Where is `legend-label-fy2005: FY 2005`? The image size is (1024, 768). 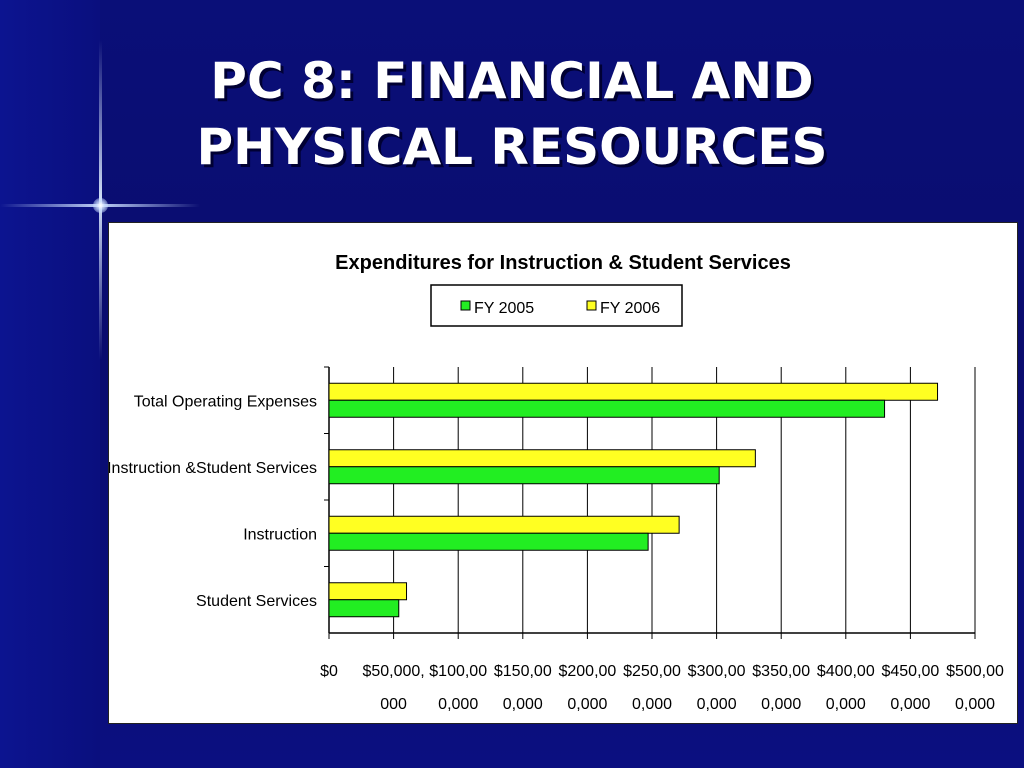
legend-label-fy2005: FY 2005 is located at coordinates (504, 308).